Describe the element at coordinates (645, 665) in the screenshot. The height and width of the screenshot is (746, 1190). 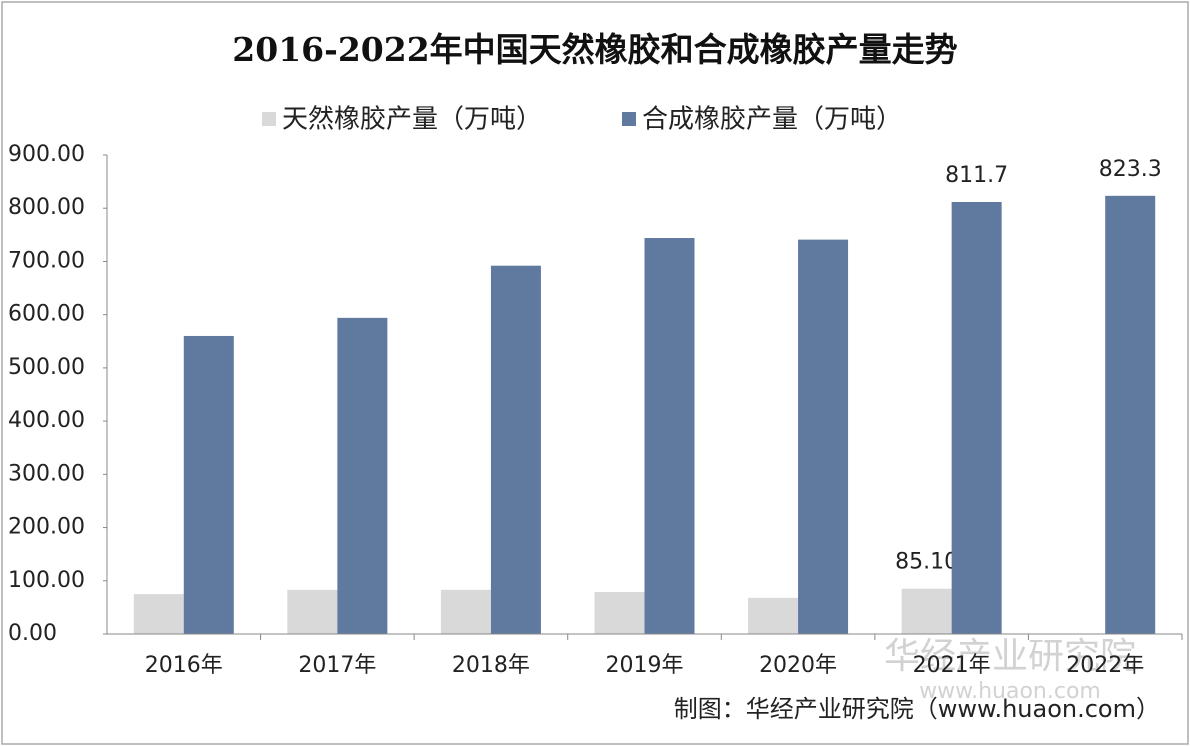
I see `x-tick-label: 2019年` at that location.